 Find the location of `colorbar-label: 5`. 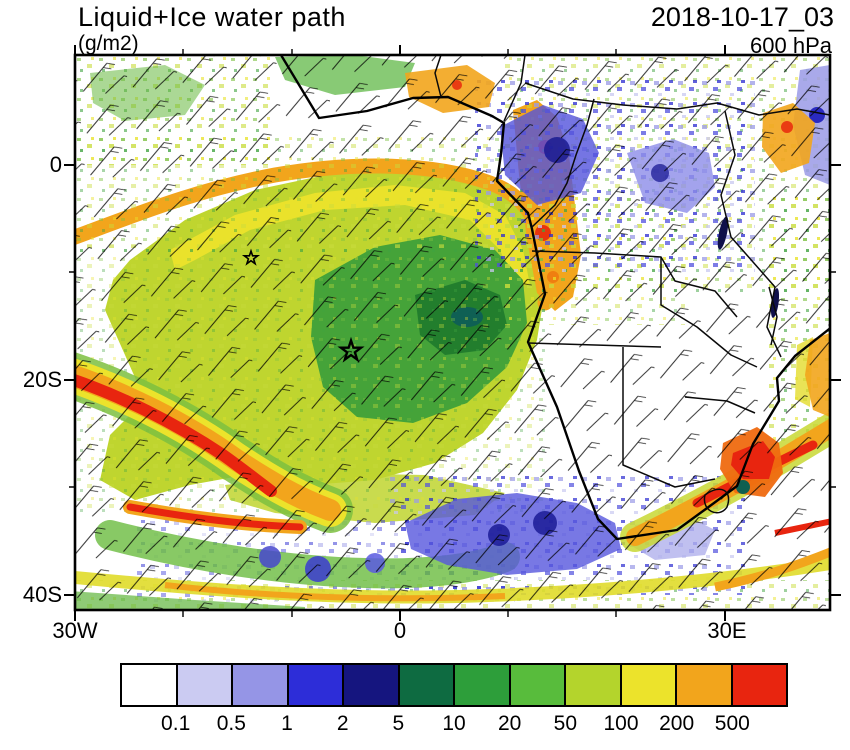

colorbar-label: 5 is located at coordinates (398, 723).